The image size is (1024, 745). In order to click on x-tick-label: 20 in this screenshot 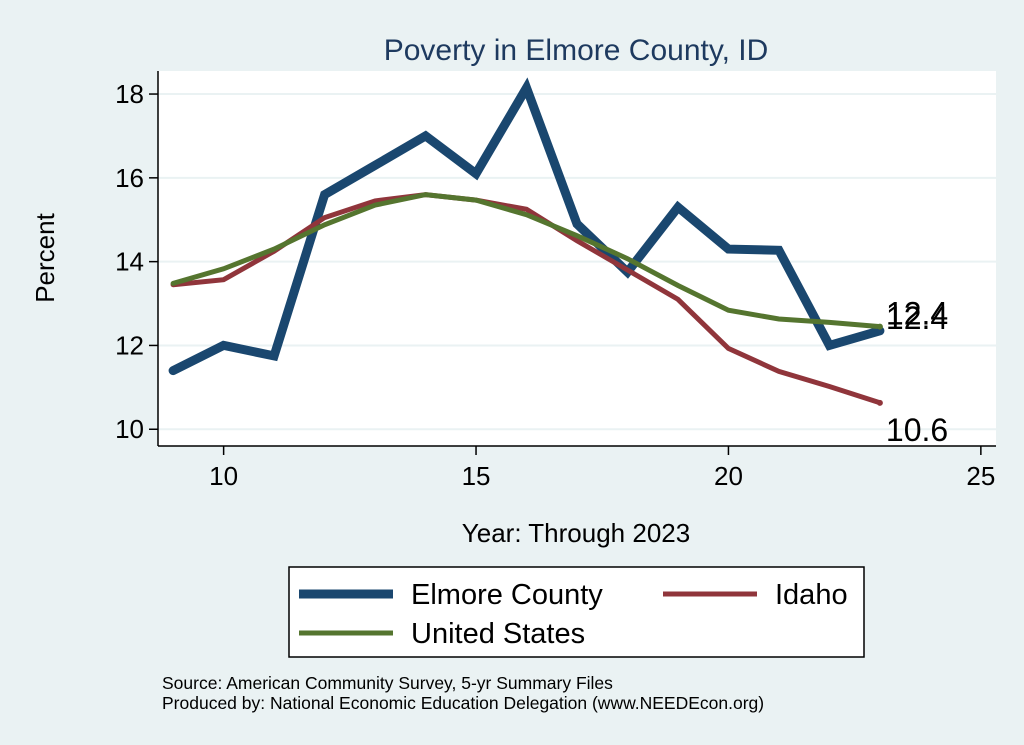, I will do `click(728, 476)`.